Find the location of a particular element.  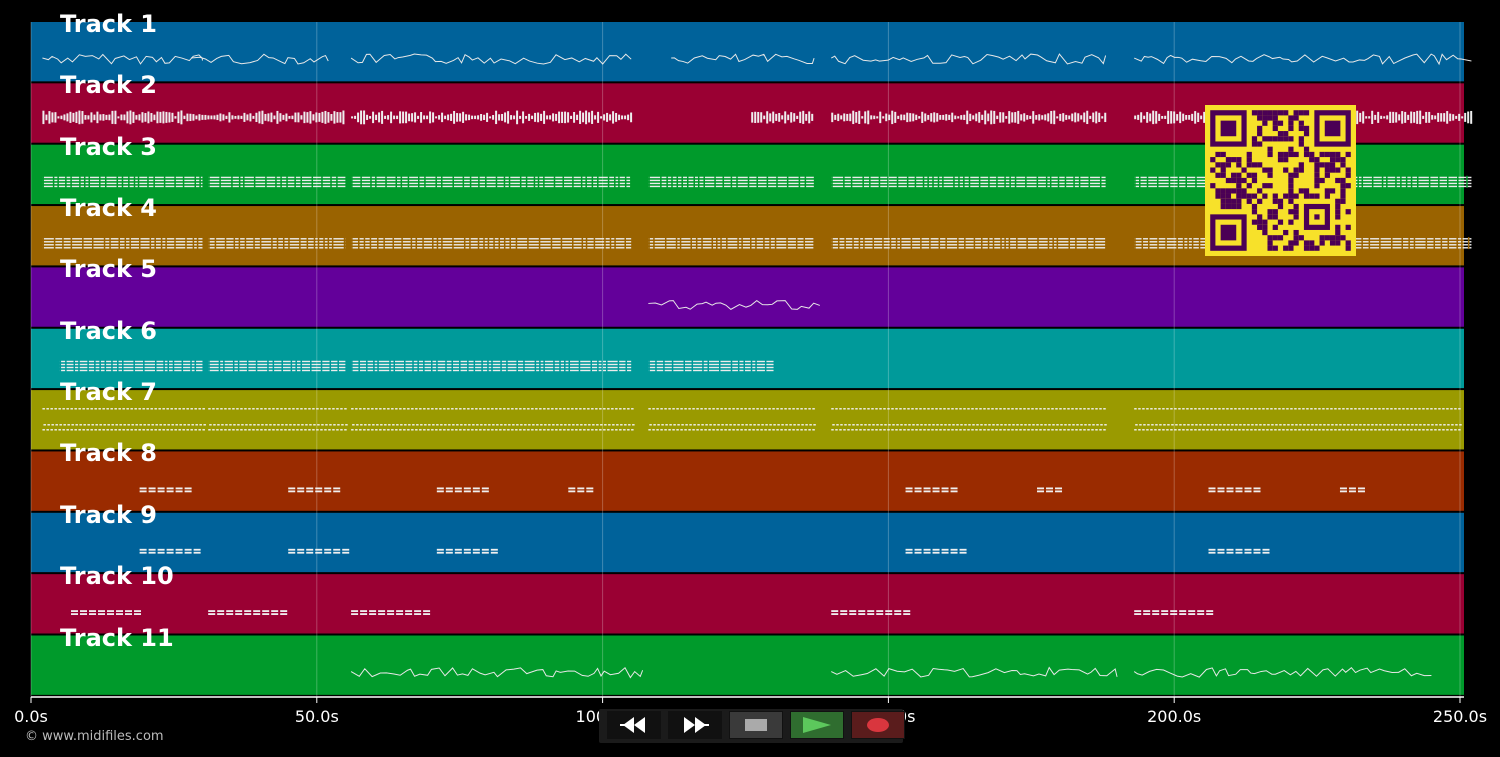

qr-code is located at coordinates (1280, 180).